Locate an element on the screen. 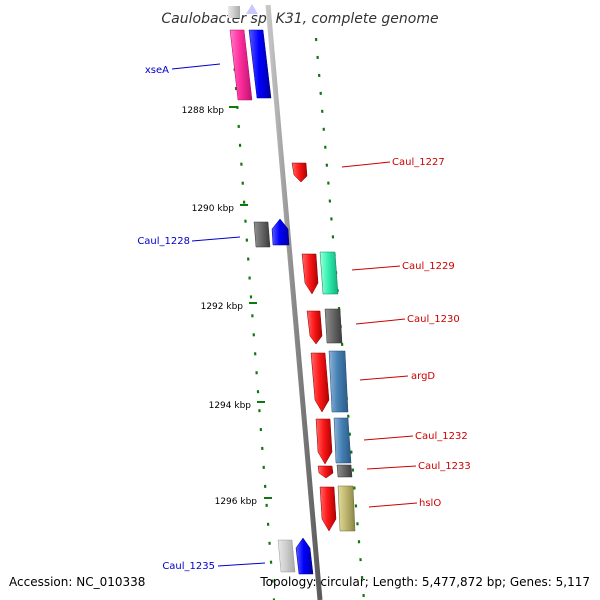  gene-hslO-group is located at coordinates (337, 508).